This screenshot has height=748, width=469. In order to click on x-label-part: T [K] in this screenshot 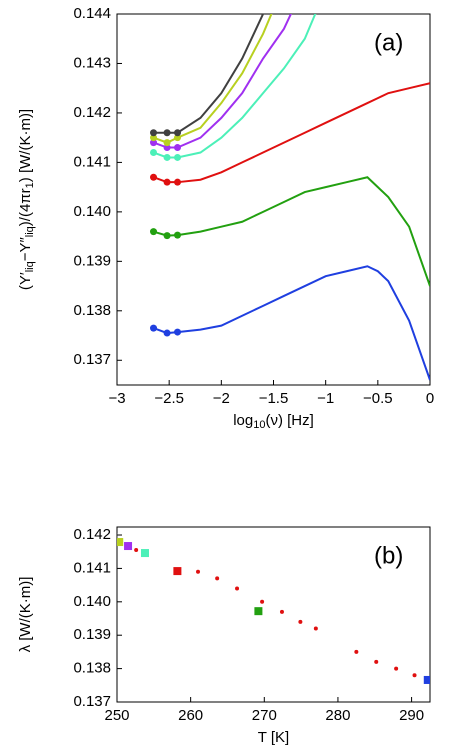, I will do `click(273, 737)`.